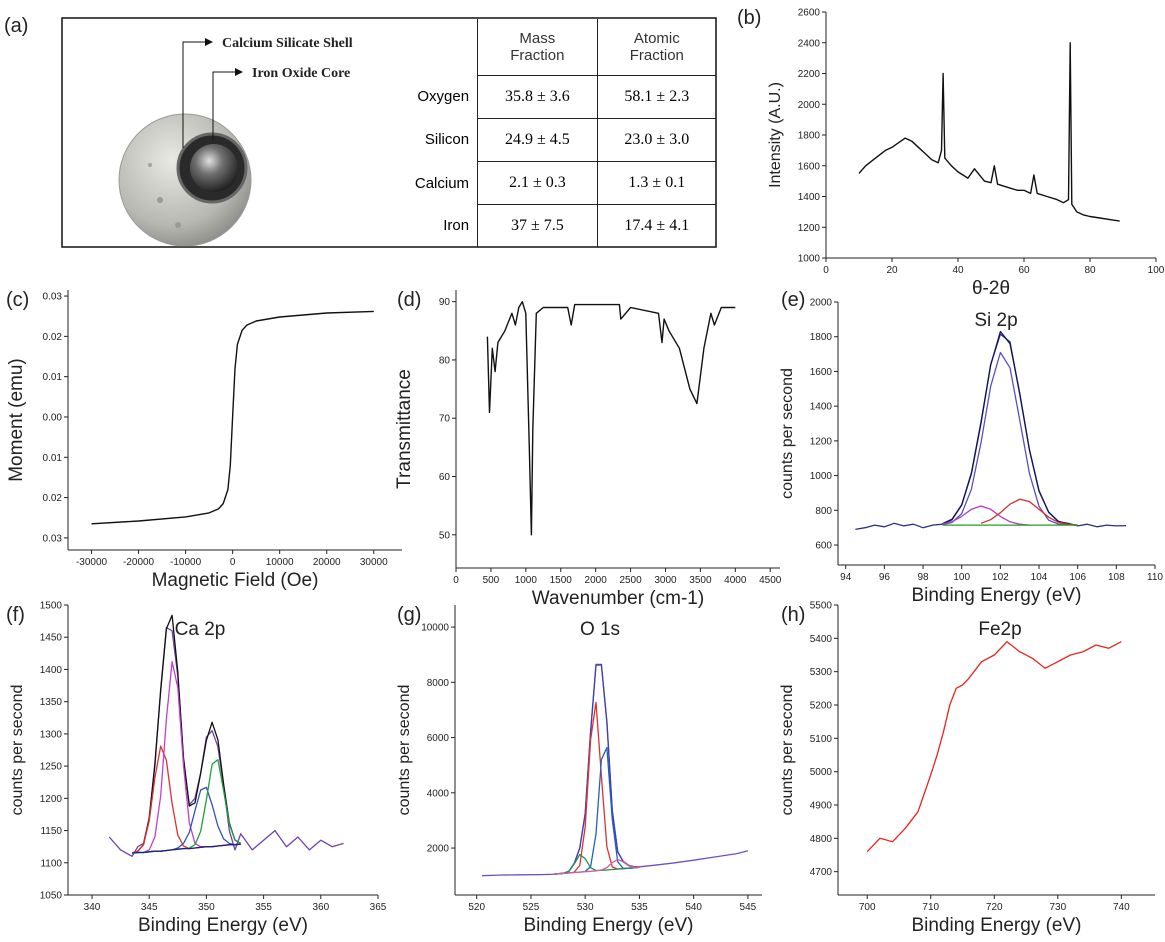 The image size is (1165, 942). What do you see at coordinates (51, 896) in the screenshot?
I see `y-tick-label: 1050` at bounding box center [51, 896].